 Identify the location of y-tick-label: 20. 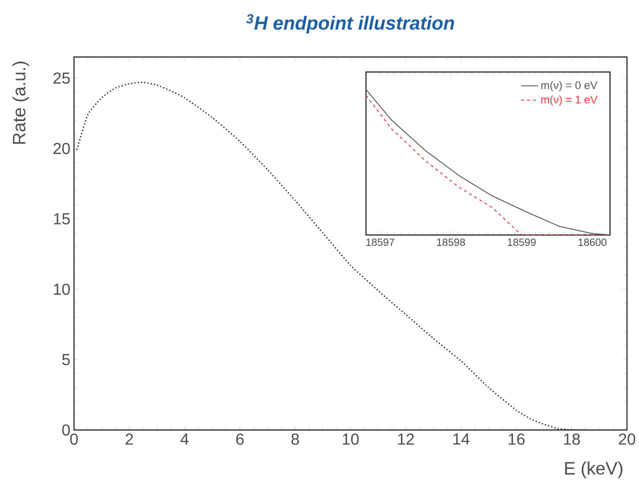
(62, 148).